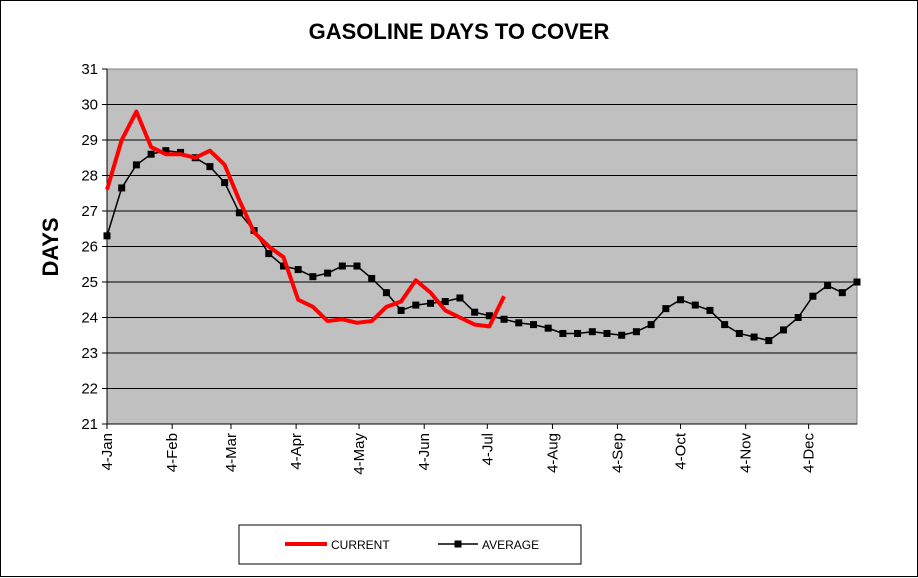 Image resolution: width=918 pixels, height=578 pixels. I want to click on x-tick-label: 4-Feb, so click(172, 452).